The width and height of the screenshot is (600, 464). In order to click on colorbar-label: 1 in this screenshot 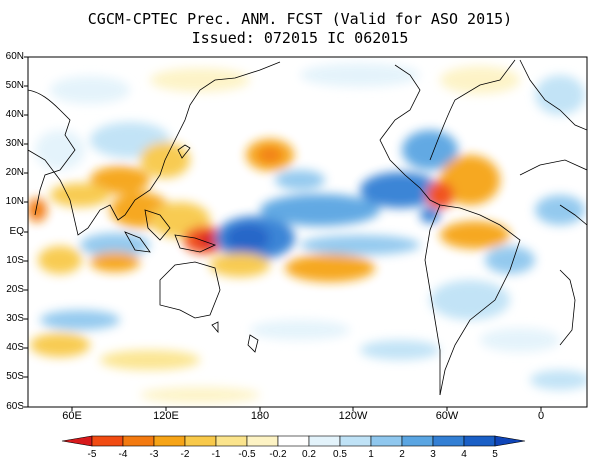, I will do `click(371, 454)`.